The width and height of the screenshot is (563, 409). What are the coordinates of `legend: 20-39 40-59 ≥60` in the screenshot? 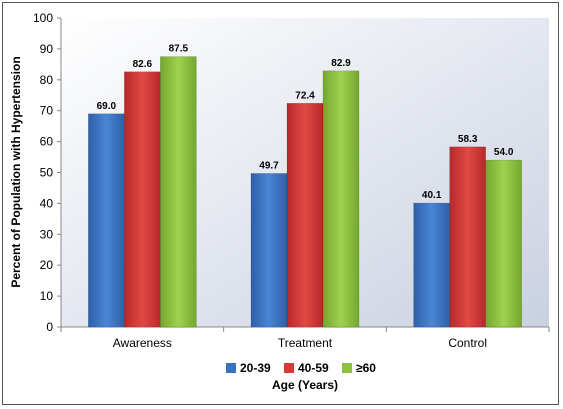 It's located at (301, 368).